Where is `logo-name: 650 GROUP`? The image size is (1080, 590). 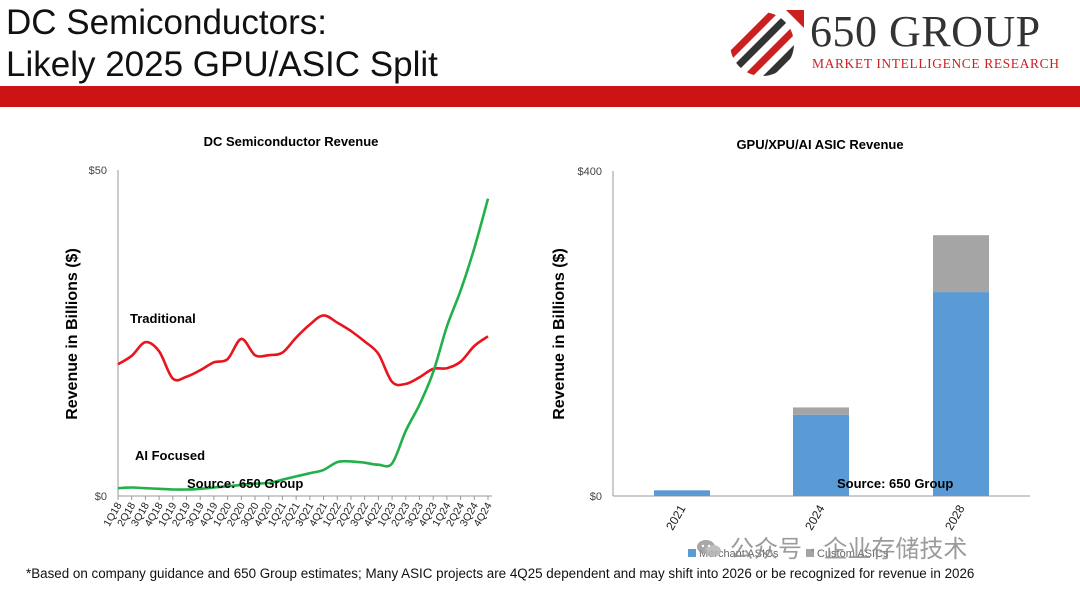 logo-name: 650 GROUP is located at coordinates (925, 31).